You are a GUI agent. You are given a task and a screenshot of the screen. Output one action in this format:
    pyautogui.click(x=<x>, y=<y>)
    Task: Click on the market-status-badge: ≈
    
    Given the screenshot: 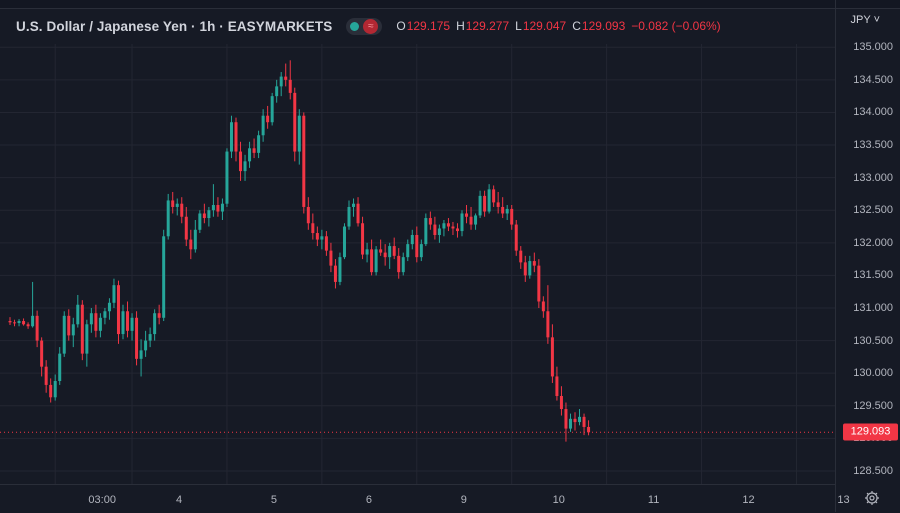 What is the action you would take?
    pyautogui.click(x=364, y=26)
    